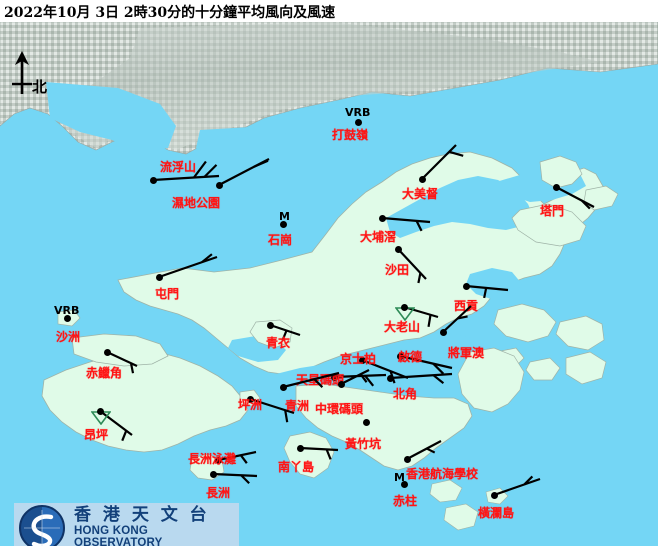  Describe the element at coordinates (142, 515) in the screenshot. I see `hko-name-cn: 香 港 天 文 台` at that location.